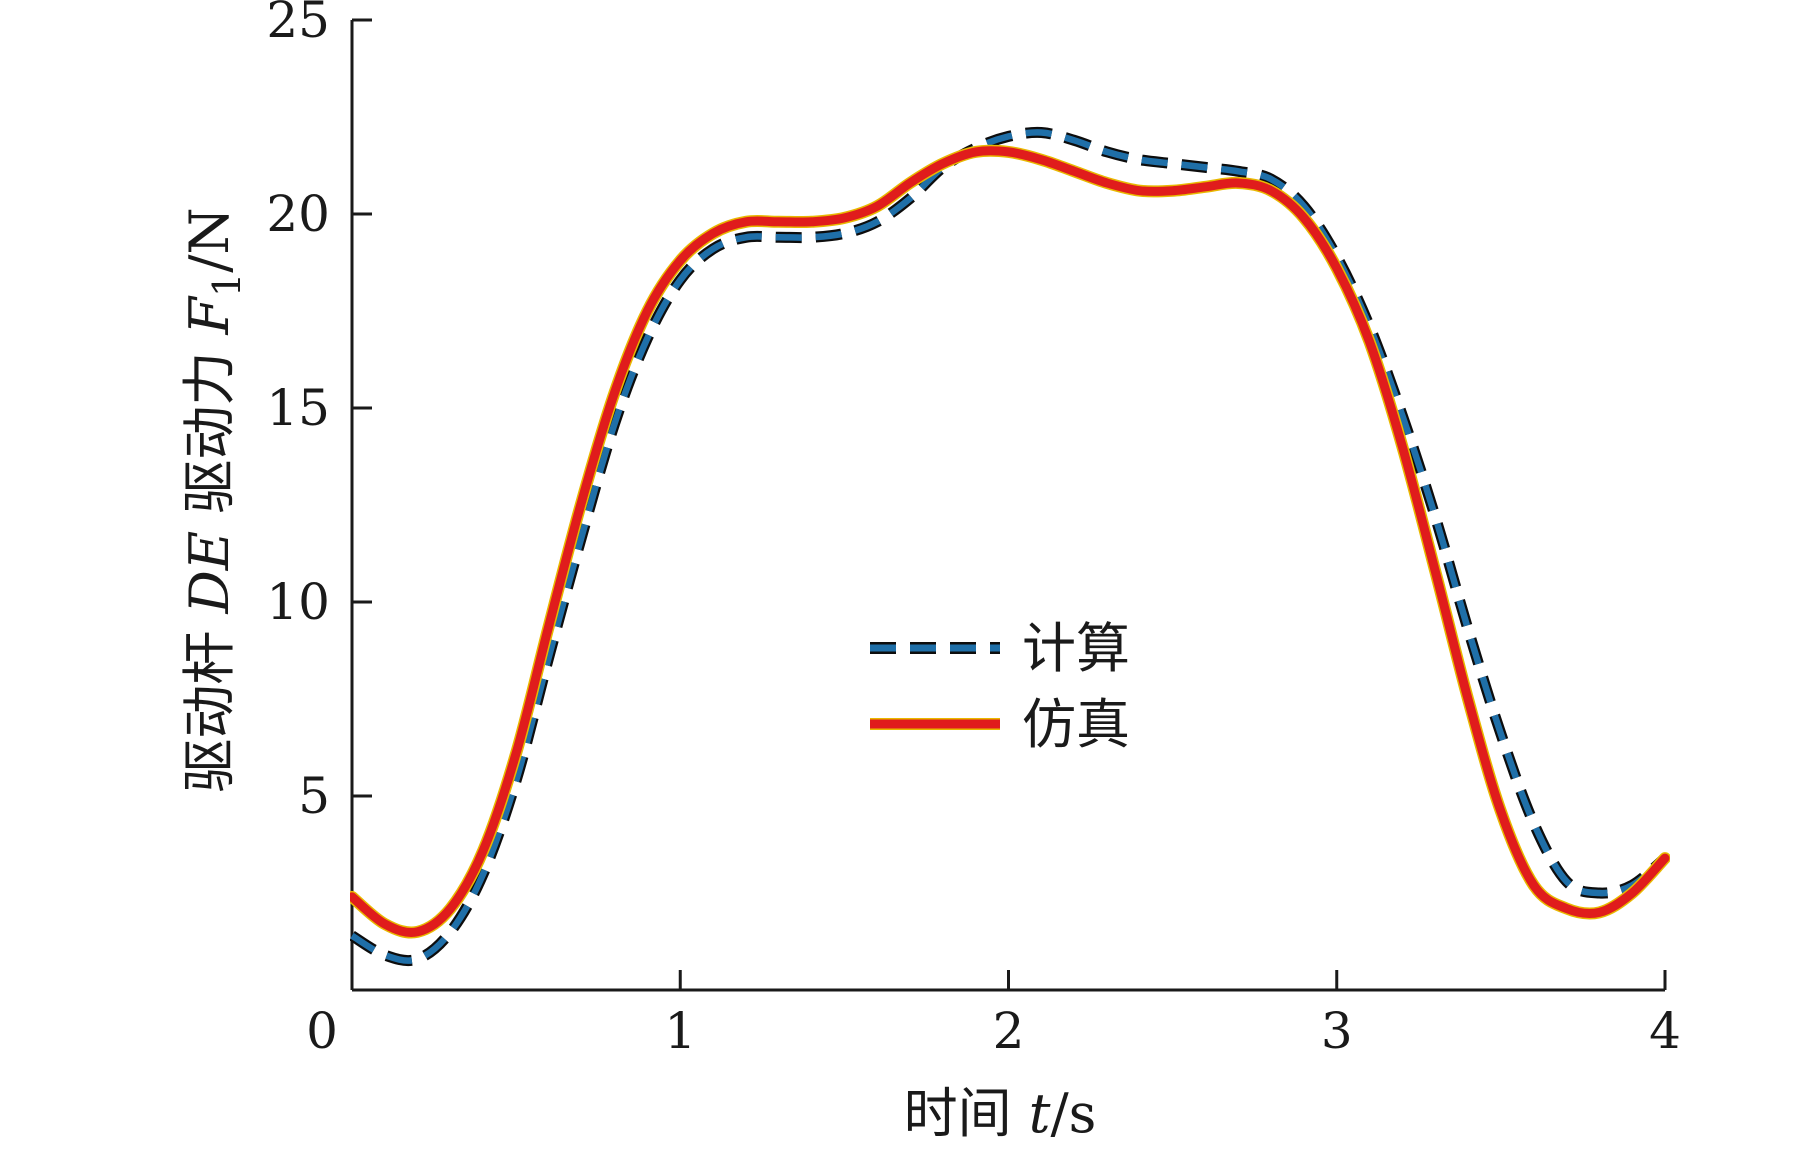 This screenshot has width=1819, height=1152. What do you see at coordinates (298, 24) in the screenshot?
I see `y-tick-label: 25` at bounding box center [298, 24].